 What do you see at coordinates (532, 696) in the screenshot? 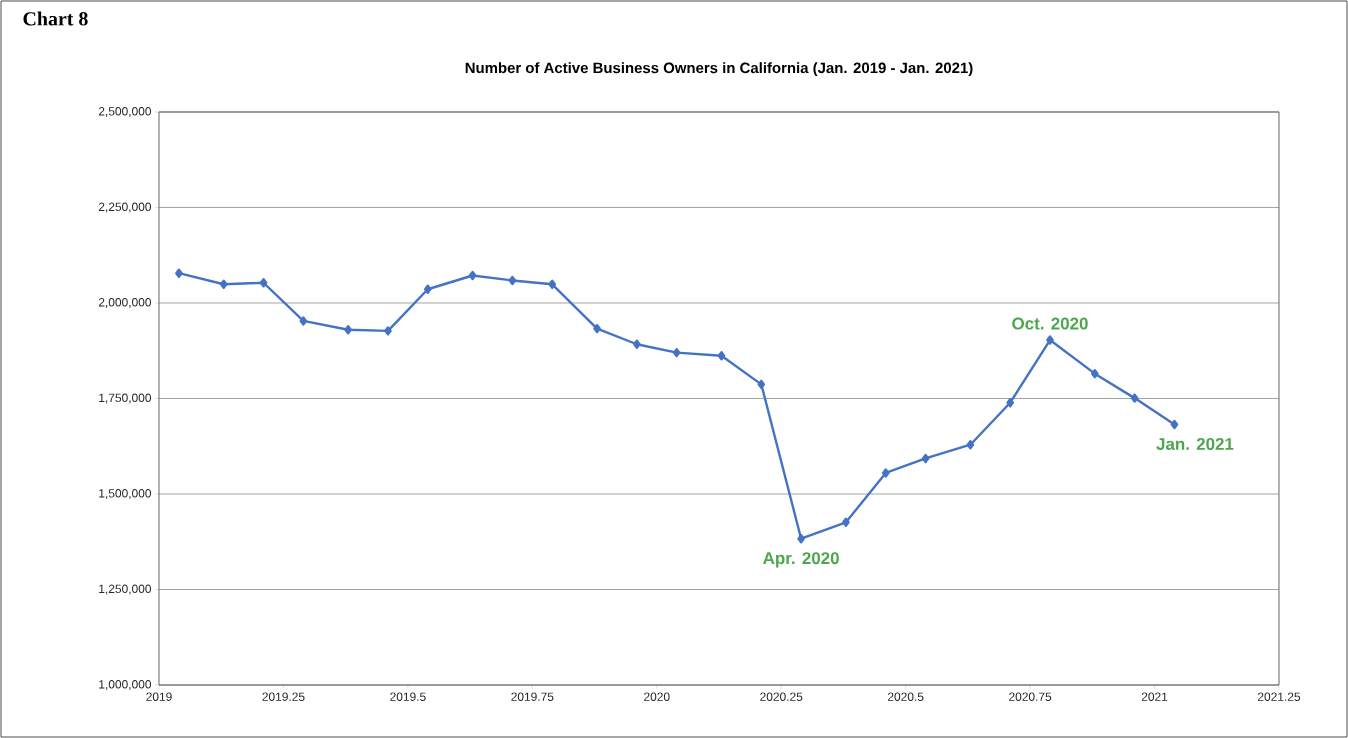
I see `x-tick-label: 2019.75` at bounding box center [532, 696].